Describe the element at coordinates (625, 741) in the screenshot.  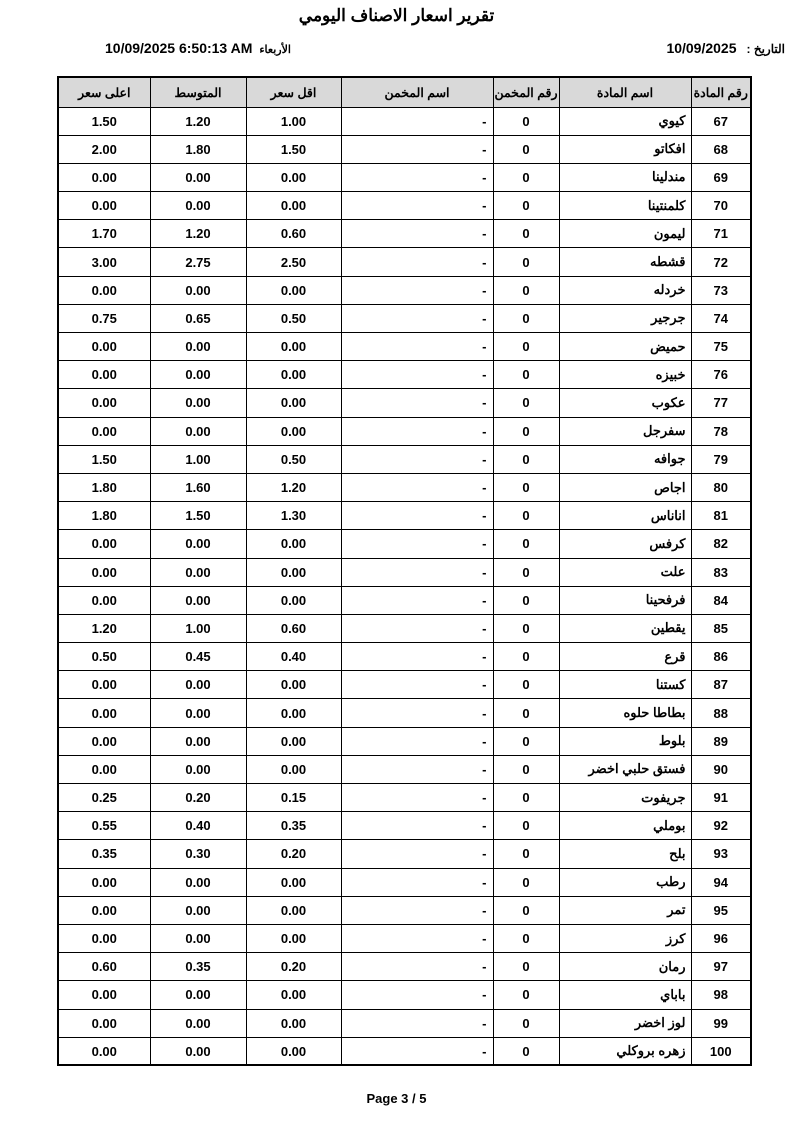
I see `item-name-cell: بلوط` at that location.